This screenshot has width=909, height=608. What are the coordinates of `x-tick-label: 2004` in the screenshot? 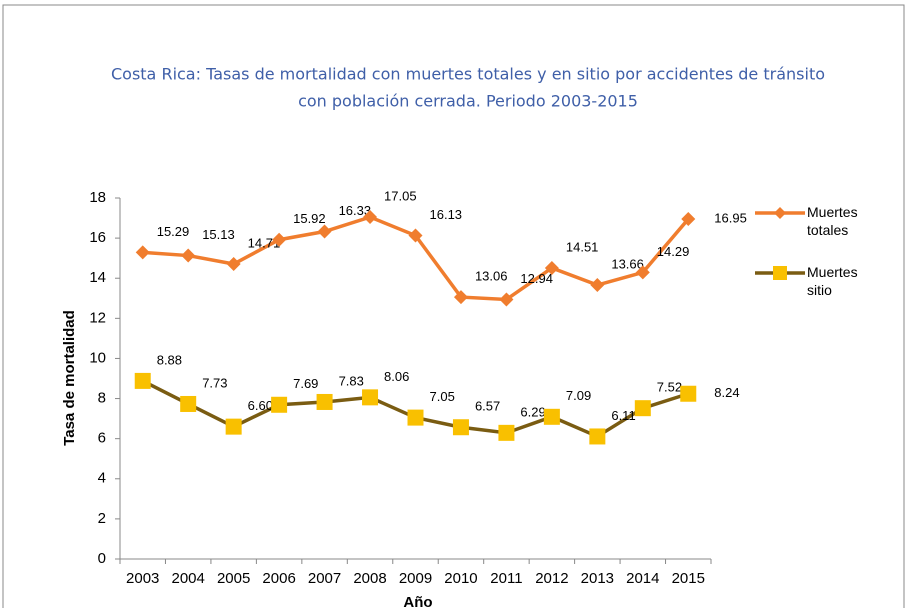 It's located at (188, 578).